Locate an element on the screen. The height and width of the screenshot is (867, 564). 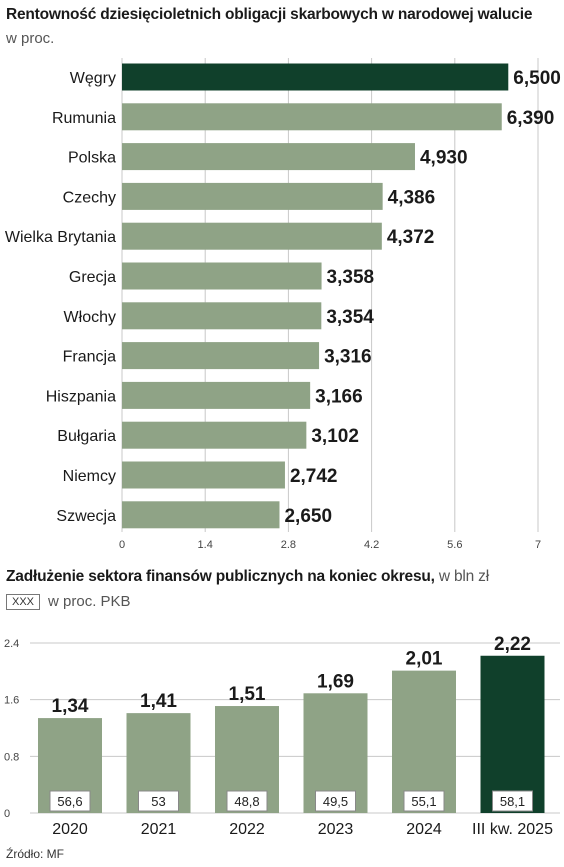
chart2-value-label: 1,41 is located at coordinates (158, 701).